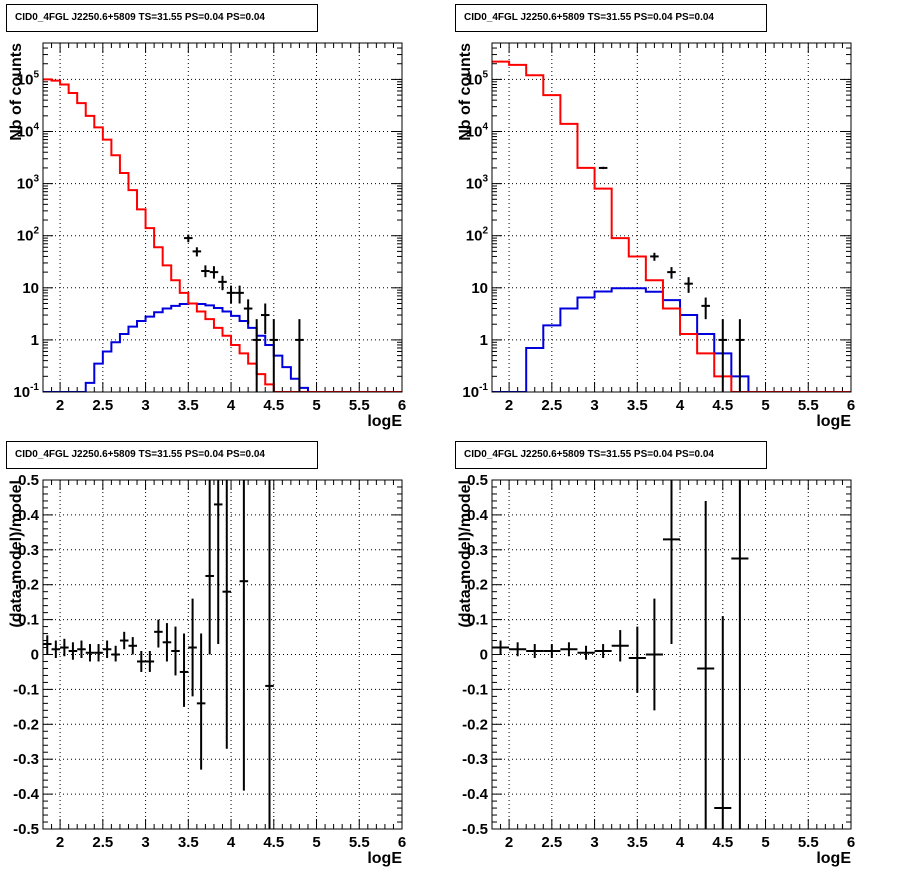 The width and height of the screenshot is (898, 875). I want to click on x-axis-label: logE, so click(384, 858).